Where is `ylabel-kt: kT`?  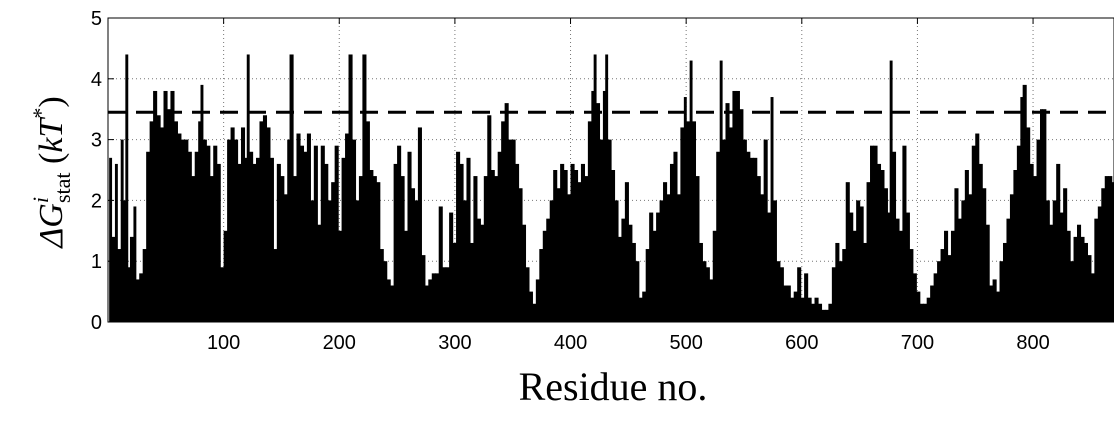 ylabel-kt: kT is located at coordinates (51, 135).